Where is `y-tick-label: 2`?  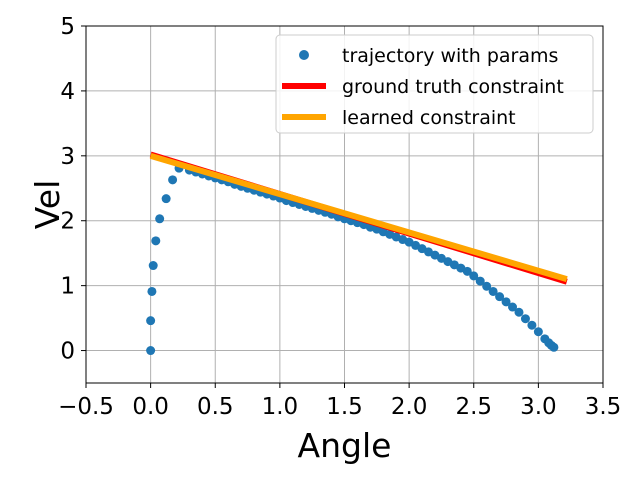 y-tick-label: 2 is located at coordinates (67, 222).